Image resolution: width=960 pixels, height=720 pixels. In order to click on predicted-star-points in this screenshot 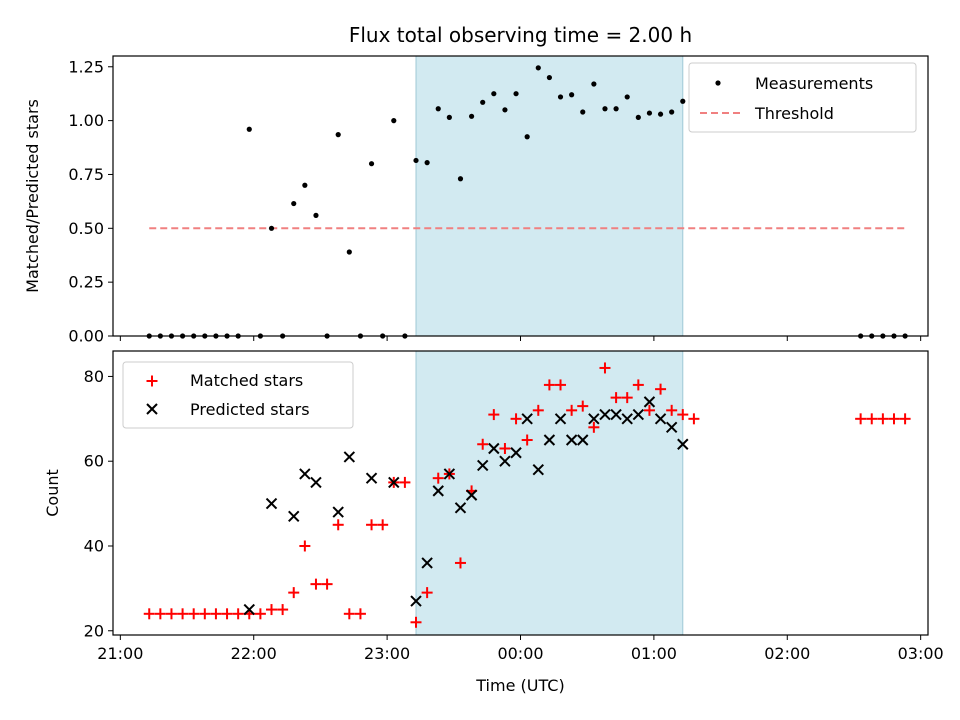, I will do `click(466, 506)`.